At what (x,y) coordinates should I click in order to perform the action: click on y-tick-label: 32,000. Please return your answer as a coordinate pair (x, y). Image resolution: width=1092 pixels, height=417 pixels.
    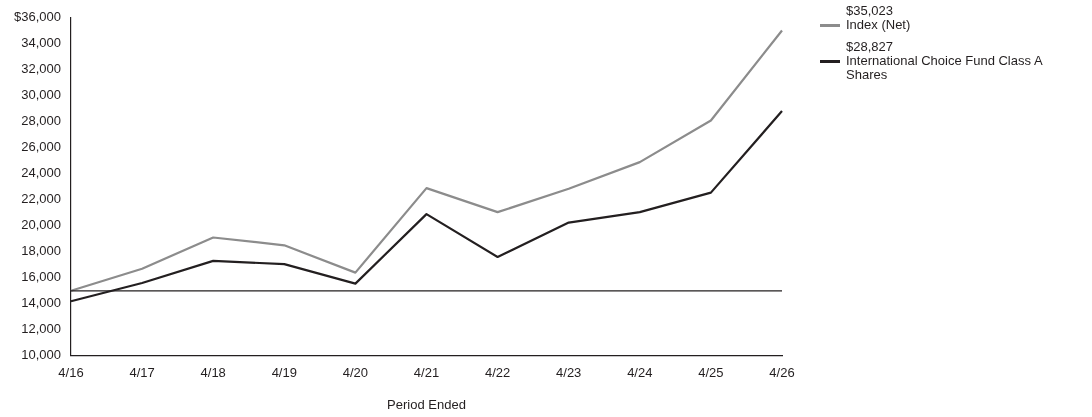
    Looking at the image, I should click on (41, 69).